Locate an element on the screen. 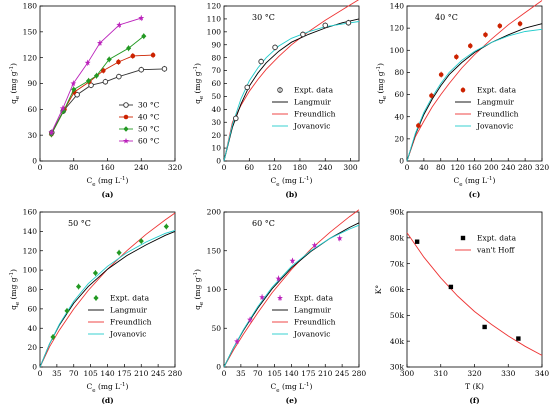  x-tick-label: 35 is located at coordinates (57, 373).